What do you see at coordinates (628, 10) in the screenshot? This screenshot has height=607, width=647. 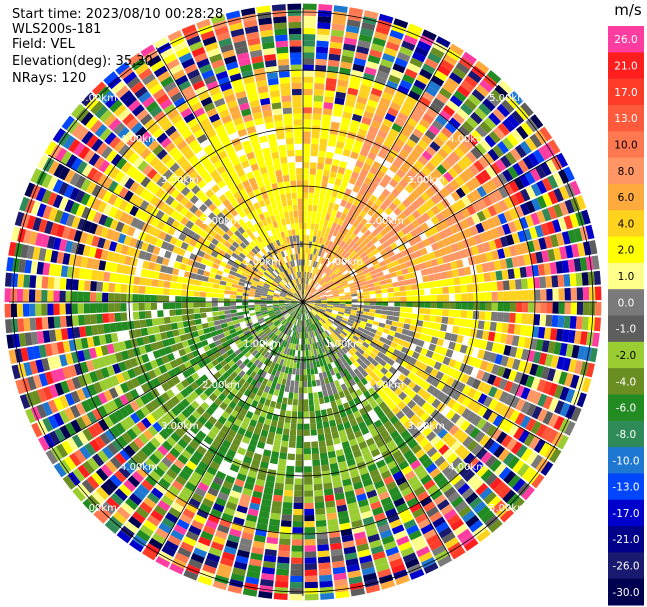 I see `colorbar-unit: m/s` at bounding box center [628, 10].